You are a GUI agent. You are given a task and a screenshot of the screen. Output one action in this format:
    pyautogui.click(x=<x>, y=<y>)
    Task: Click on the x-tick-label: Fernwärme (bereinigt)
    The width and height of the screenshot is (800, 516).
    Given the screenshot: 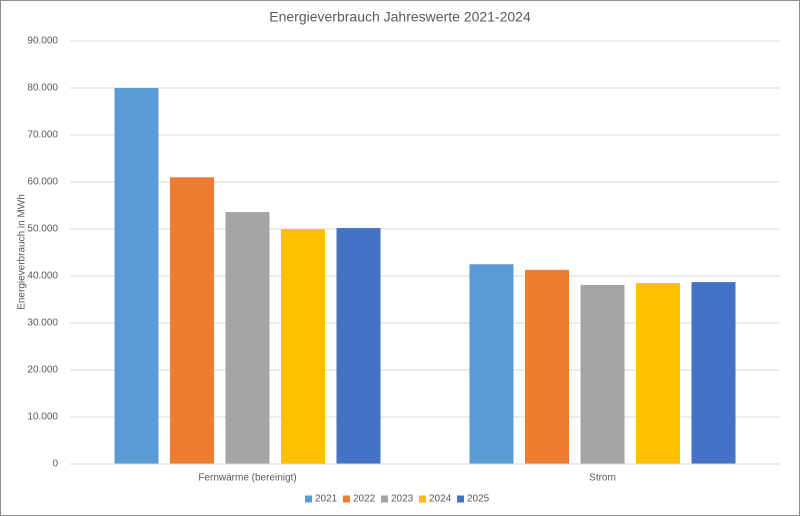 What is the action you would take?
    pyautogui.click(x=247, y=478)
    